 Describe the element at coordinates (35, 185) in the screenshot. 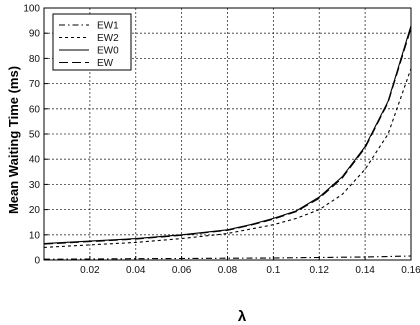

I see `y-tick-label: 30` at that location.